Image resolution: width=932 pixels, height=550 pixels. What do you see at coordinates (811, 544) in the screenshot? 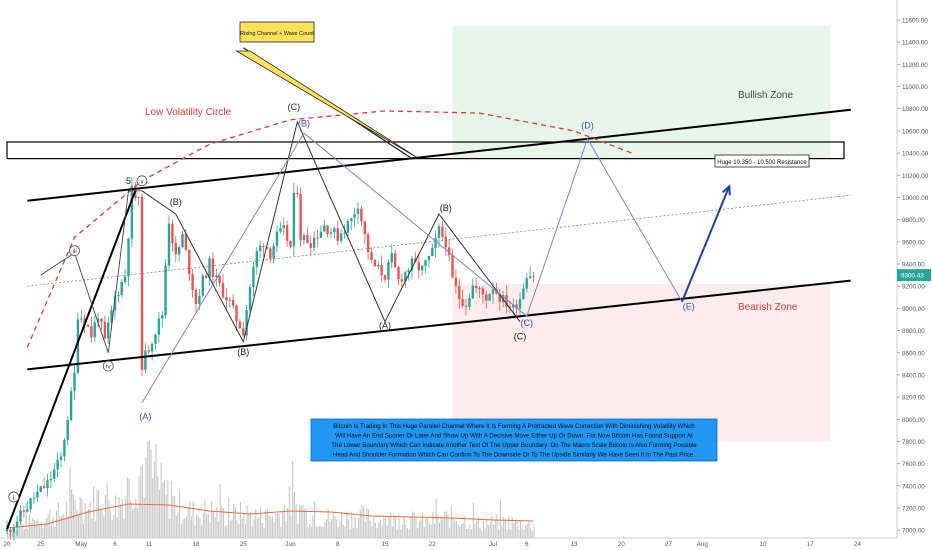
I see `x-tick-label: 17` at bounding box center [811, 544].